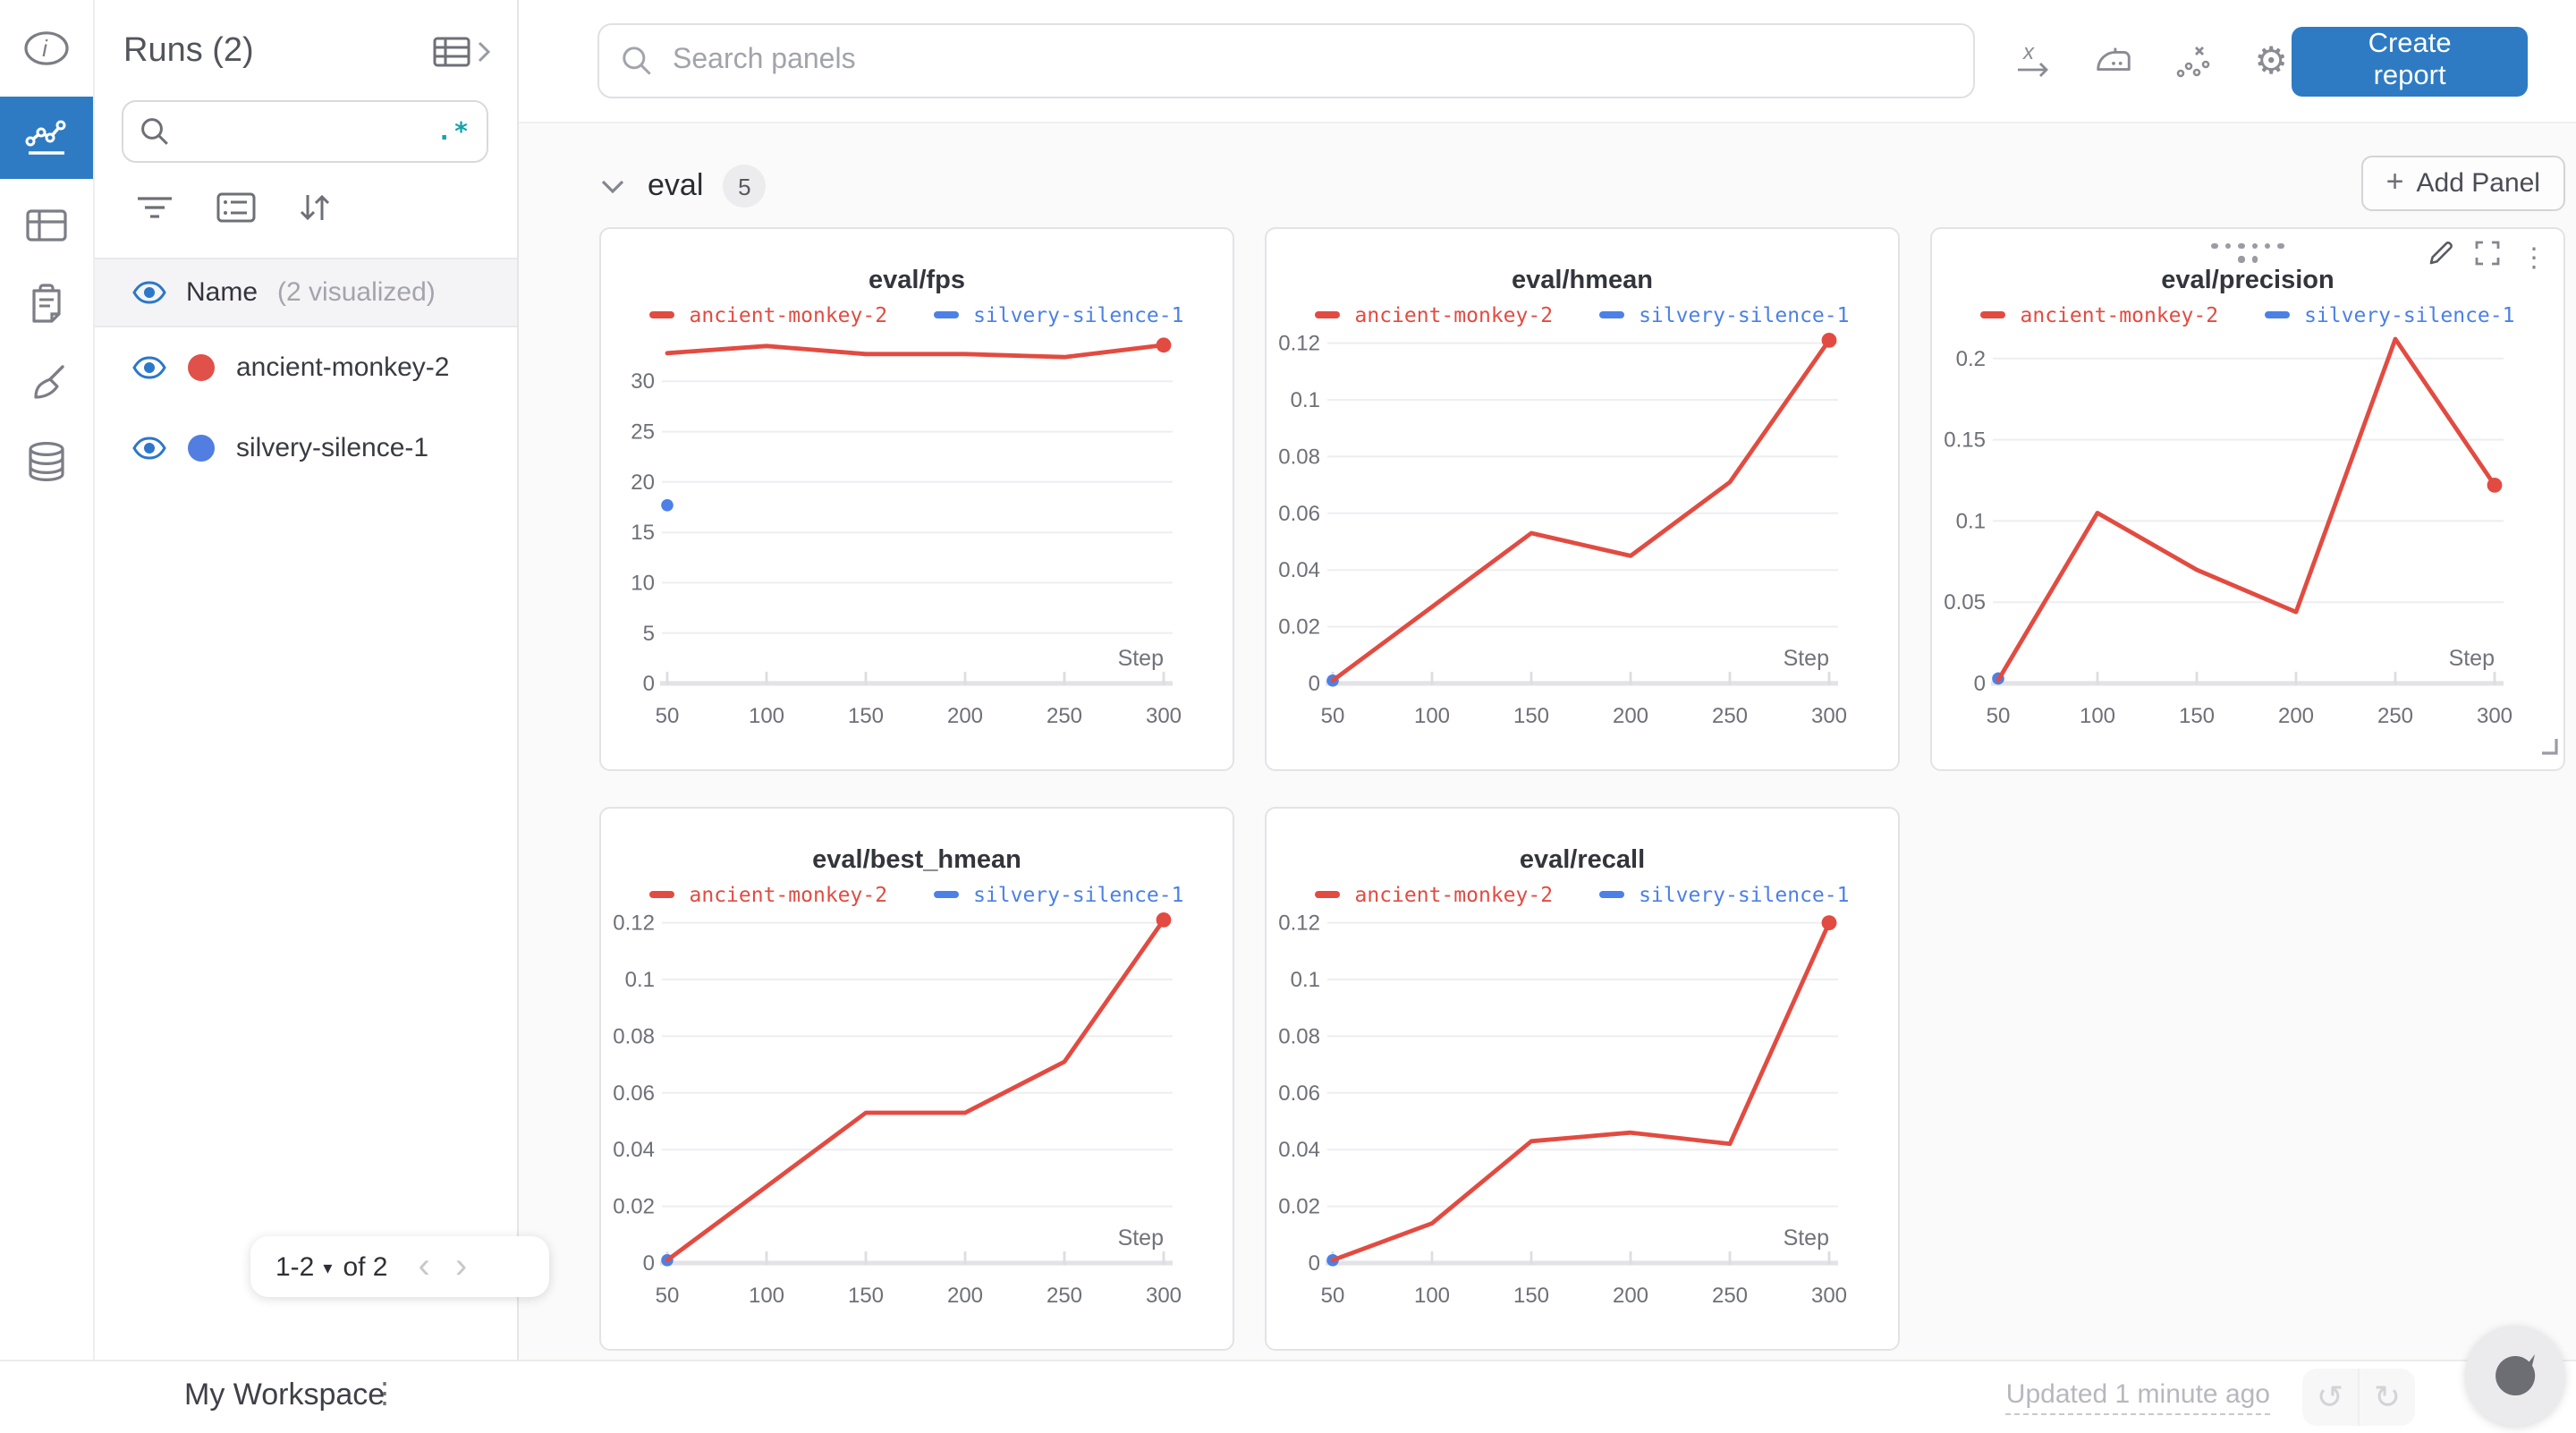  I want to click on resize-handle-icon, so click(2549, 748).